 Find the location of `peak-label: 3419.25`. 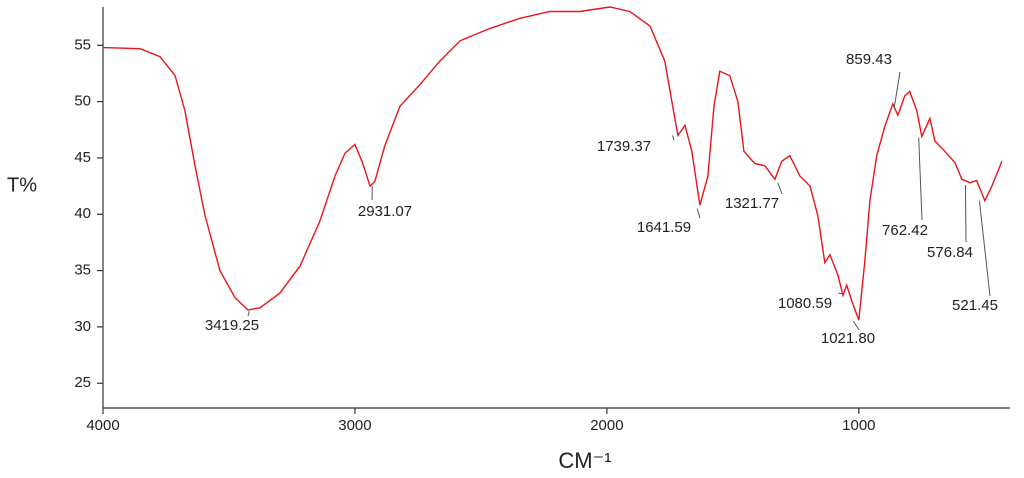

peak-label: 3419.25 is located at coordinates (232, 325).